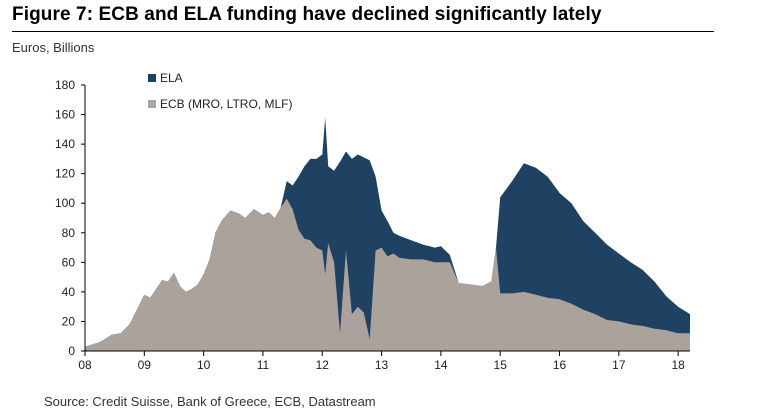  What do you see at coordinates (678, 365) in the screenshot?
I see `x-tick-label: 18` at bounding box center [678, 365].